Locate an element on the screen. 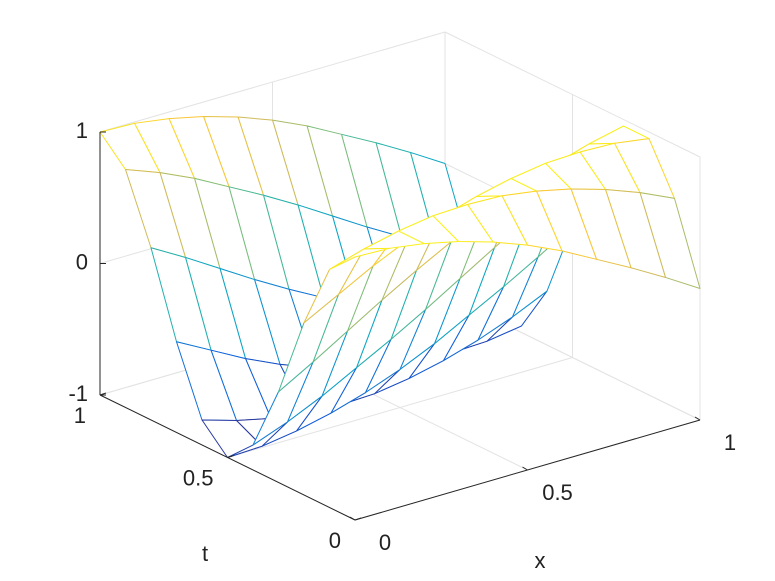  y-tick-label: 0 is located at coordinates (335, 540).